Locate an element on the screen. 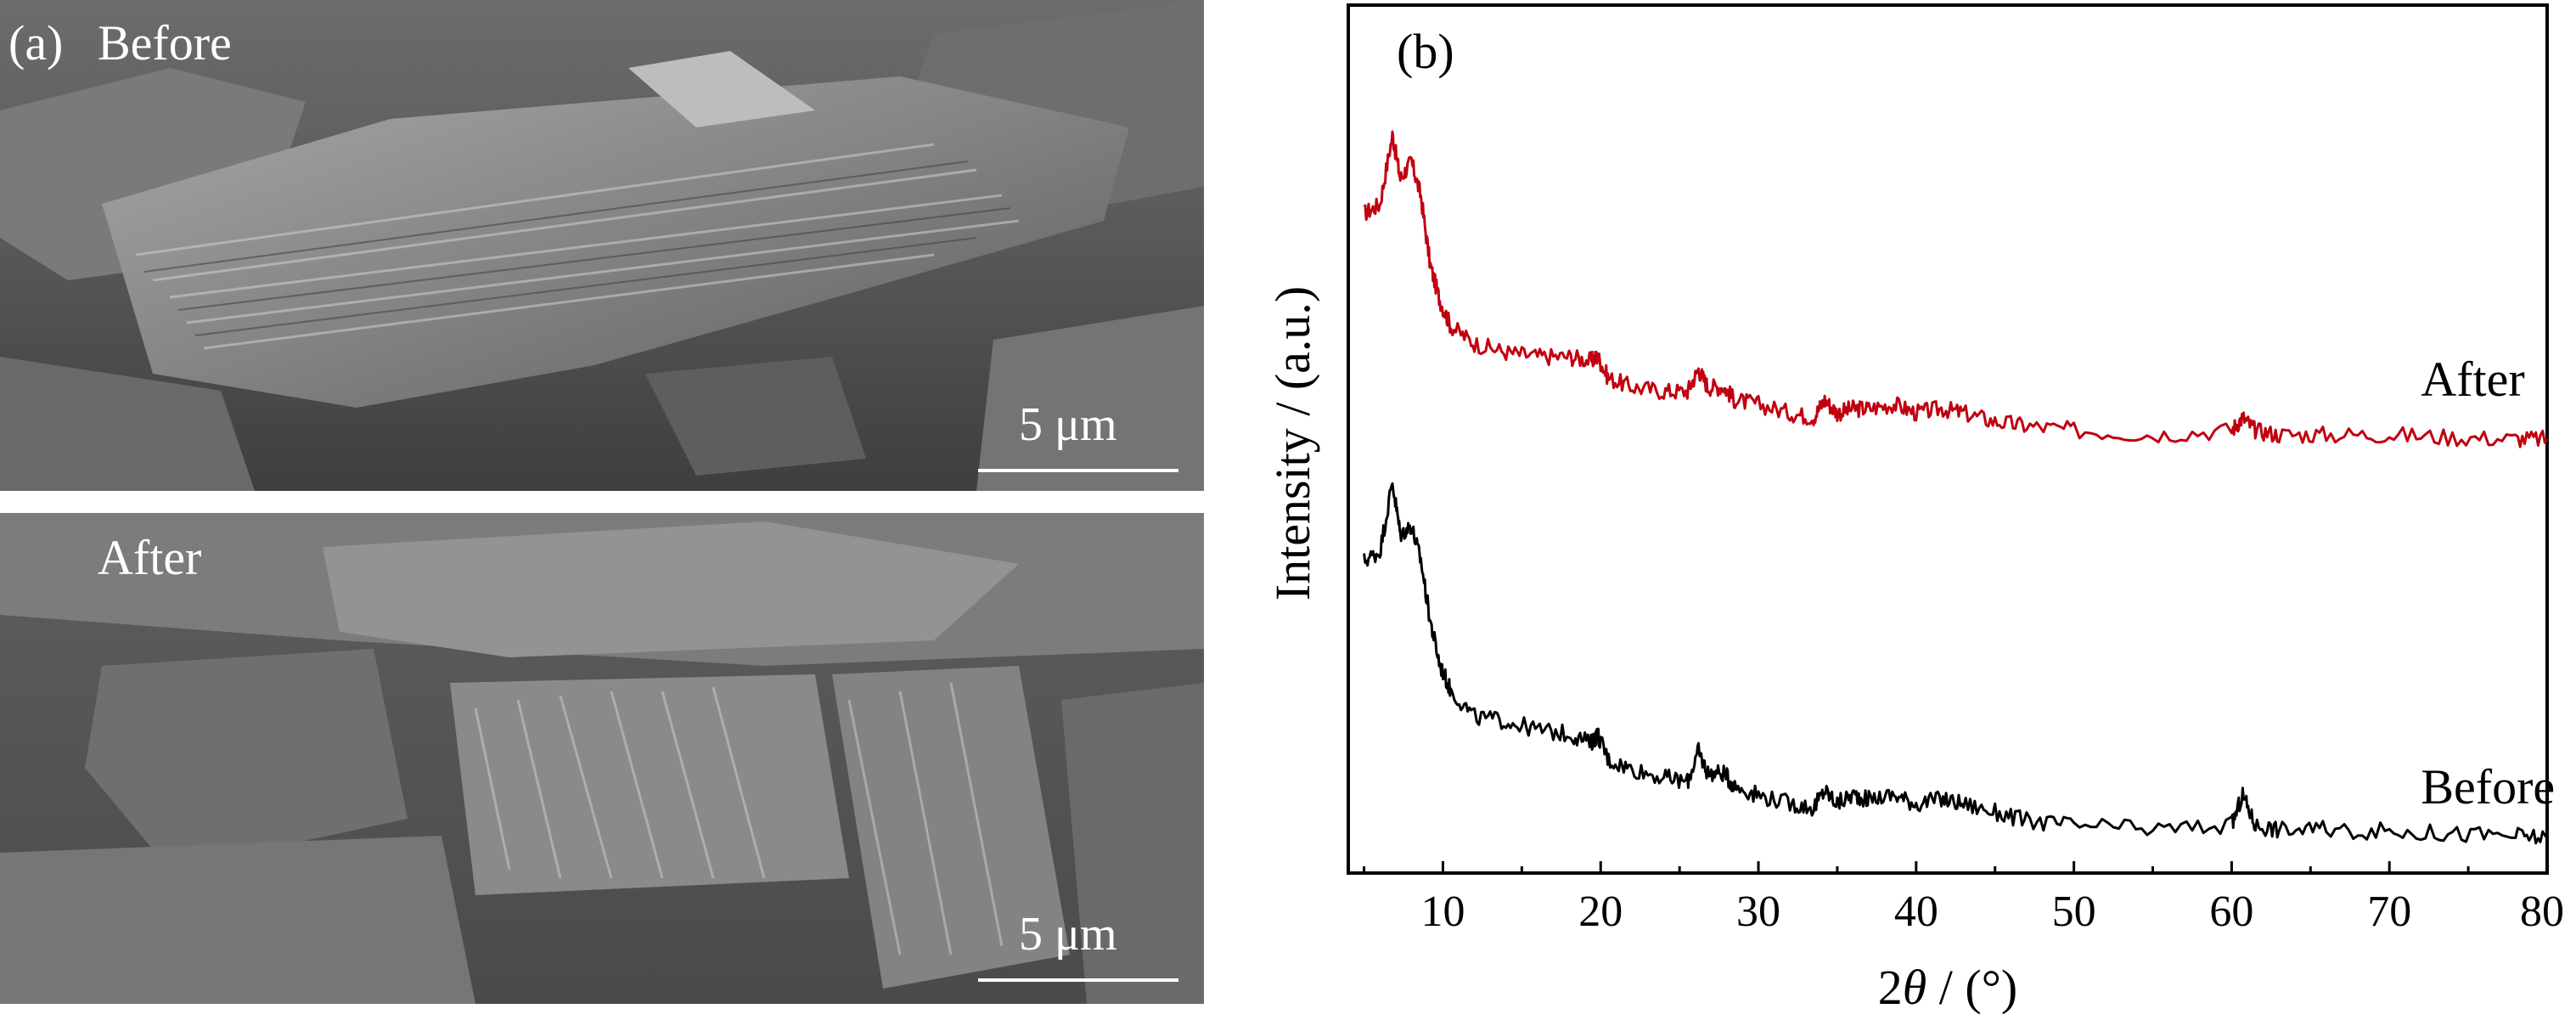 This screenshot has height=1020, width=2576. y-axis-label: Intensity / (a.u.) is located at coordinates (1292, 443).